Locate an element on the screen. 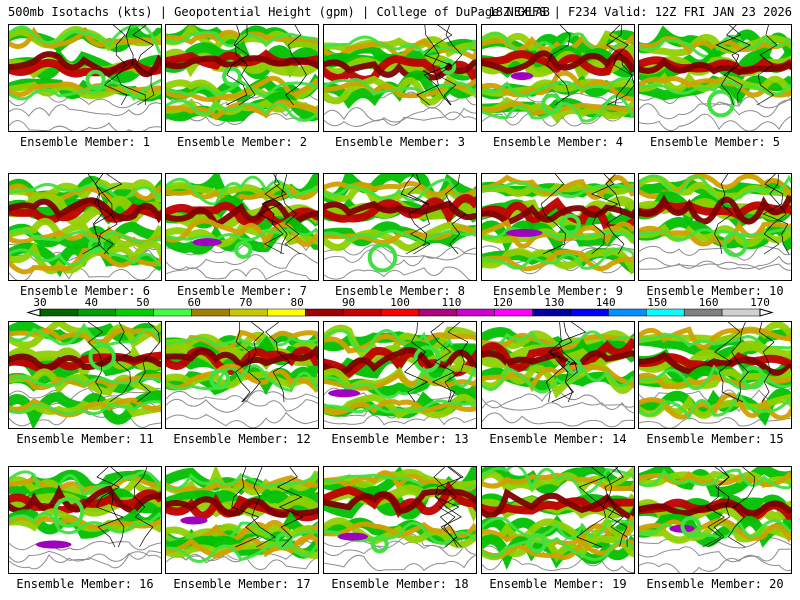 The width and height of the screenshot is (800, 600). colorbar-tick-label: 130 is located at coordinates (554, 302).